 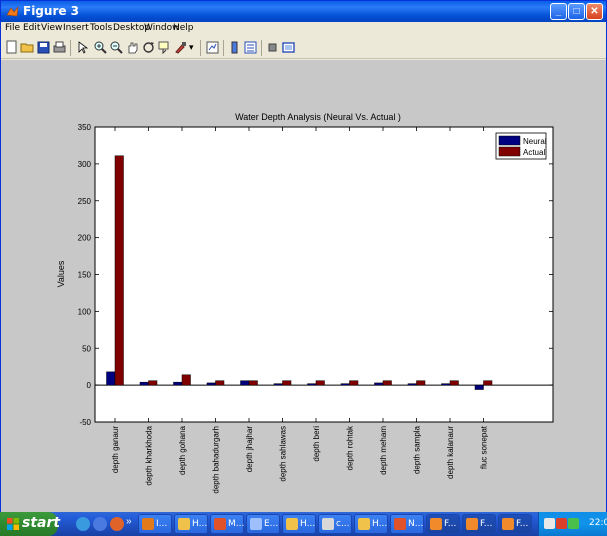 I want to click on open-file-icon, so click(x=27, y=47).